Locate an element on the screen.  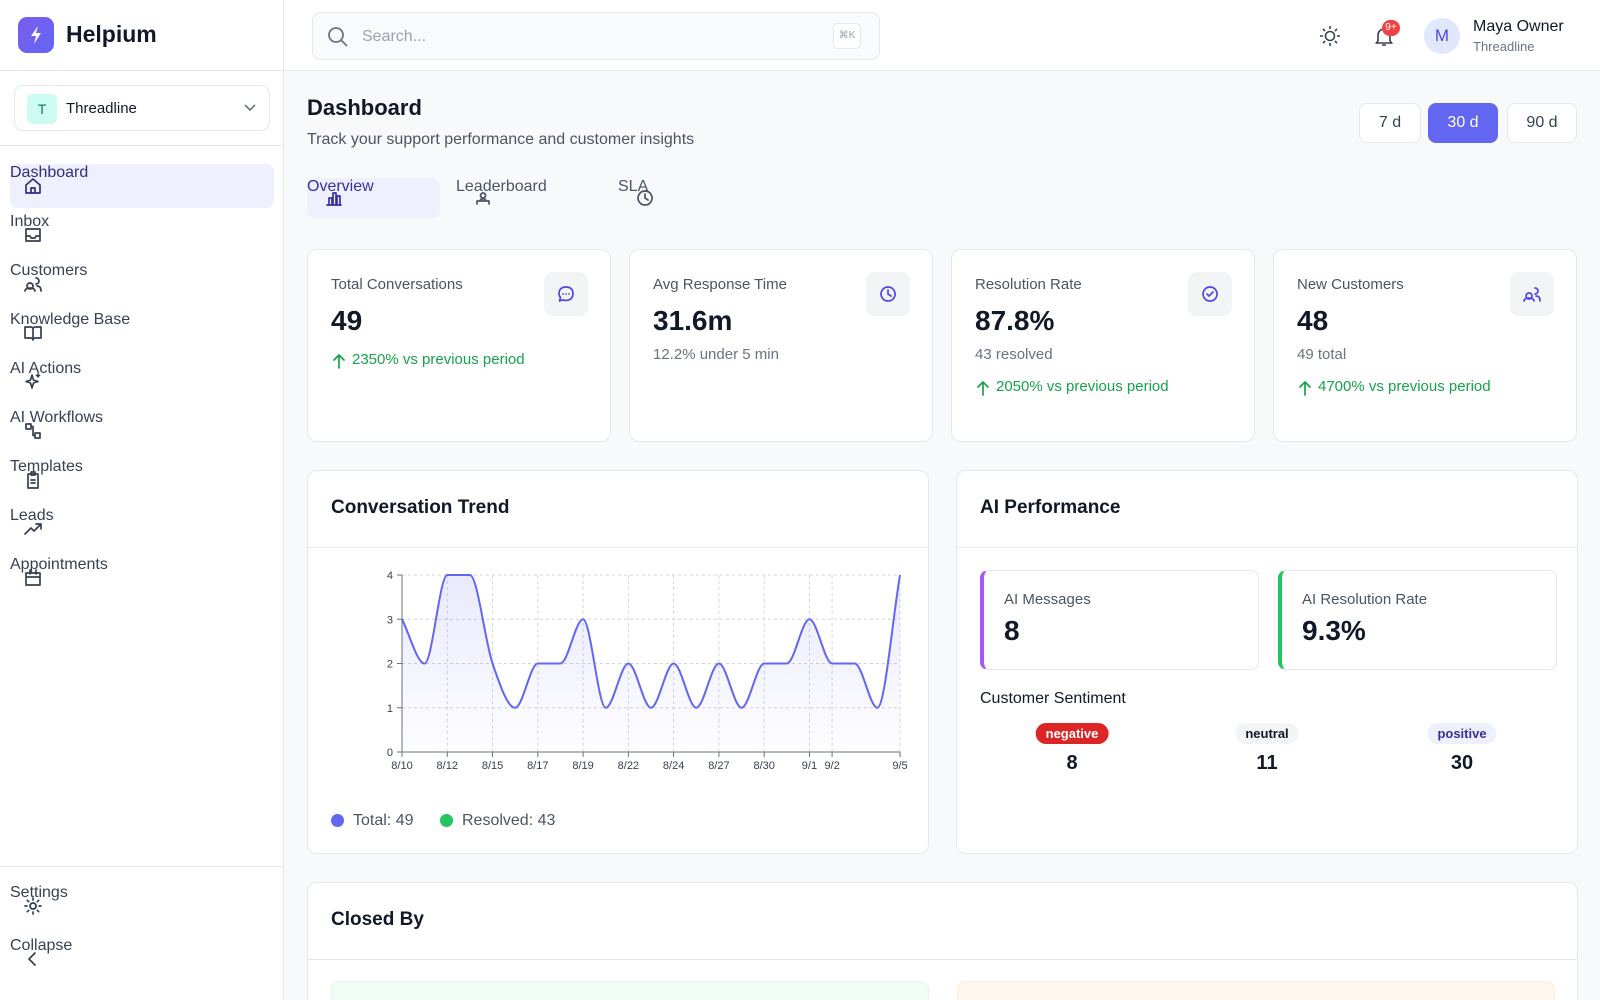
area is located at coordinates (651, 663).